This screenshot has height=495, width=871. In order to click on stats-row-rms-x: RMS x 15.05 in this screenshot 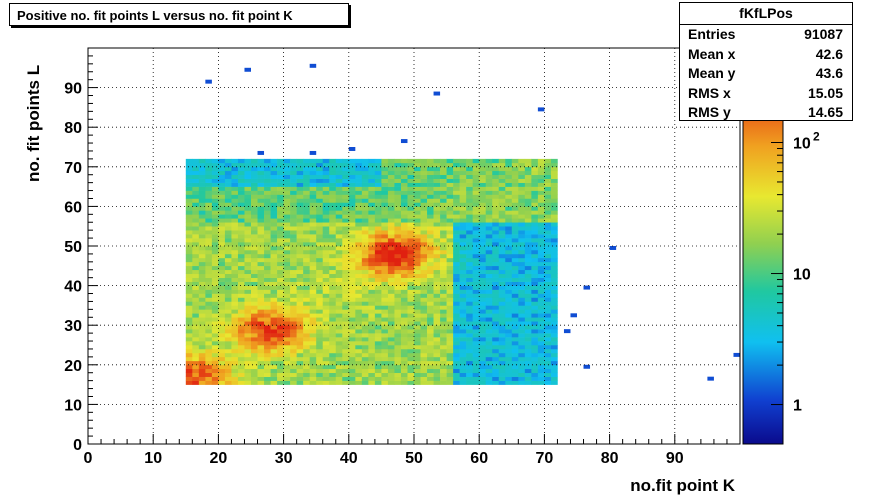, I will do `click(766, 94)`.